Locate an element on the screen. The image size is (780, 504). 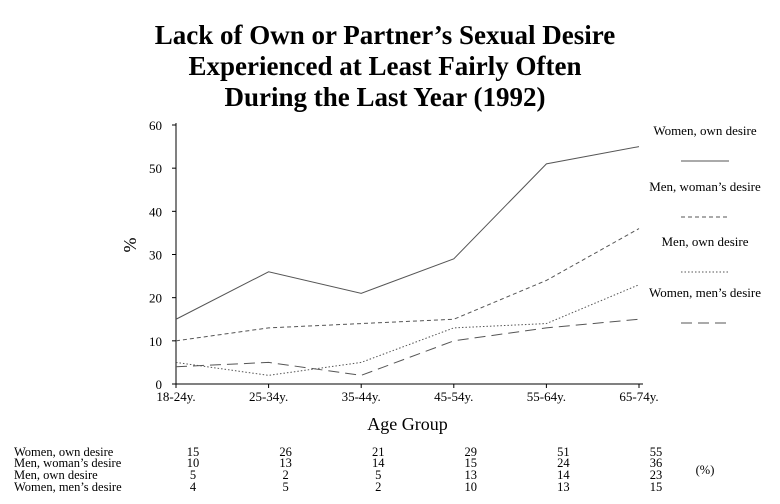
y-axis-label: % is located at coordinates (130, 245).